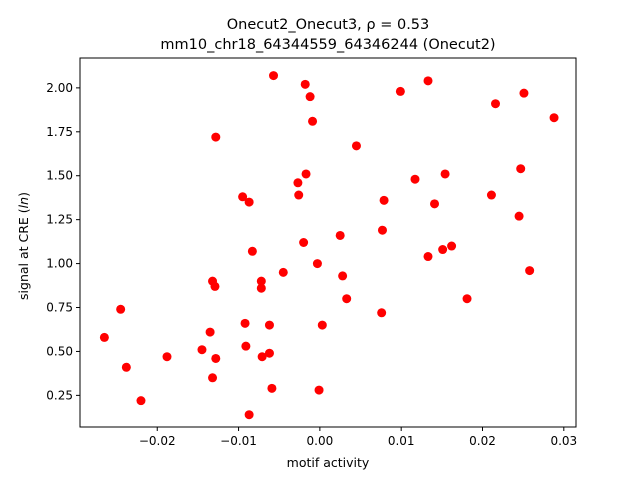  Describe the element at coordinates (563, 441) in the screenshot. I see `x-tick-label: 0.03` at that location.